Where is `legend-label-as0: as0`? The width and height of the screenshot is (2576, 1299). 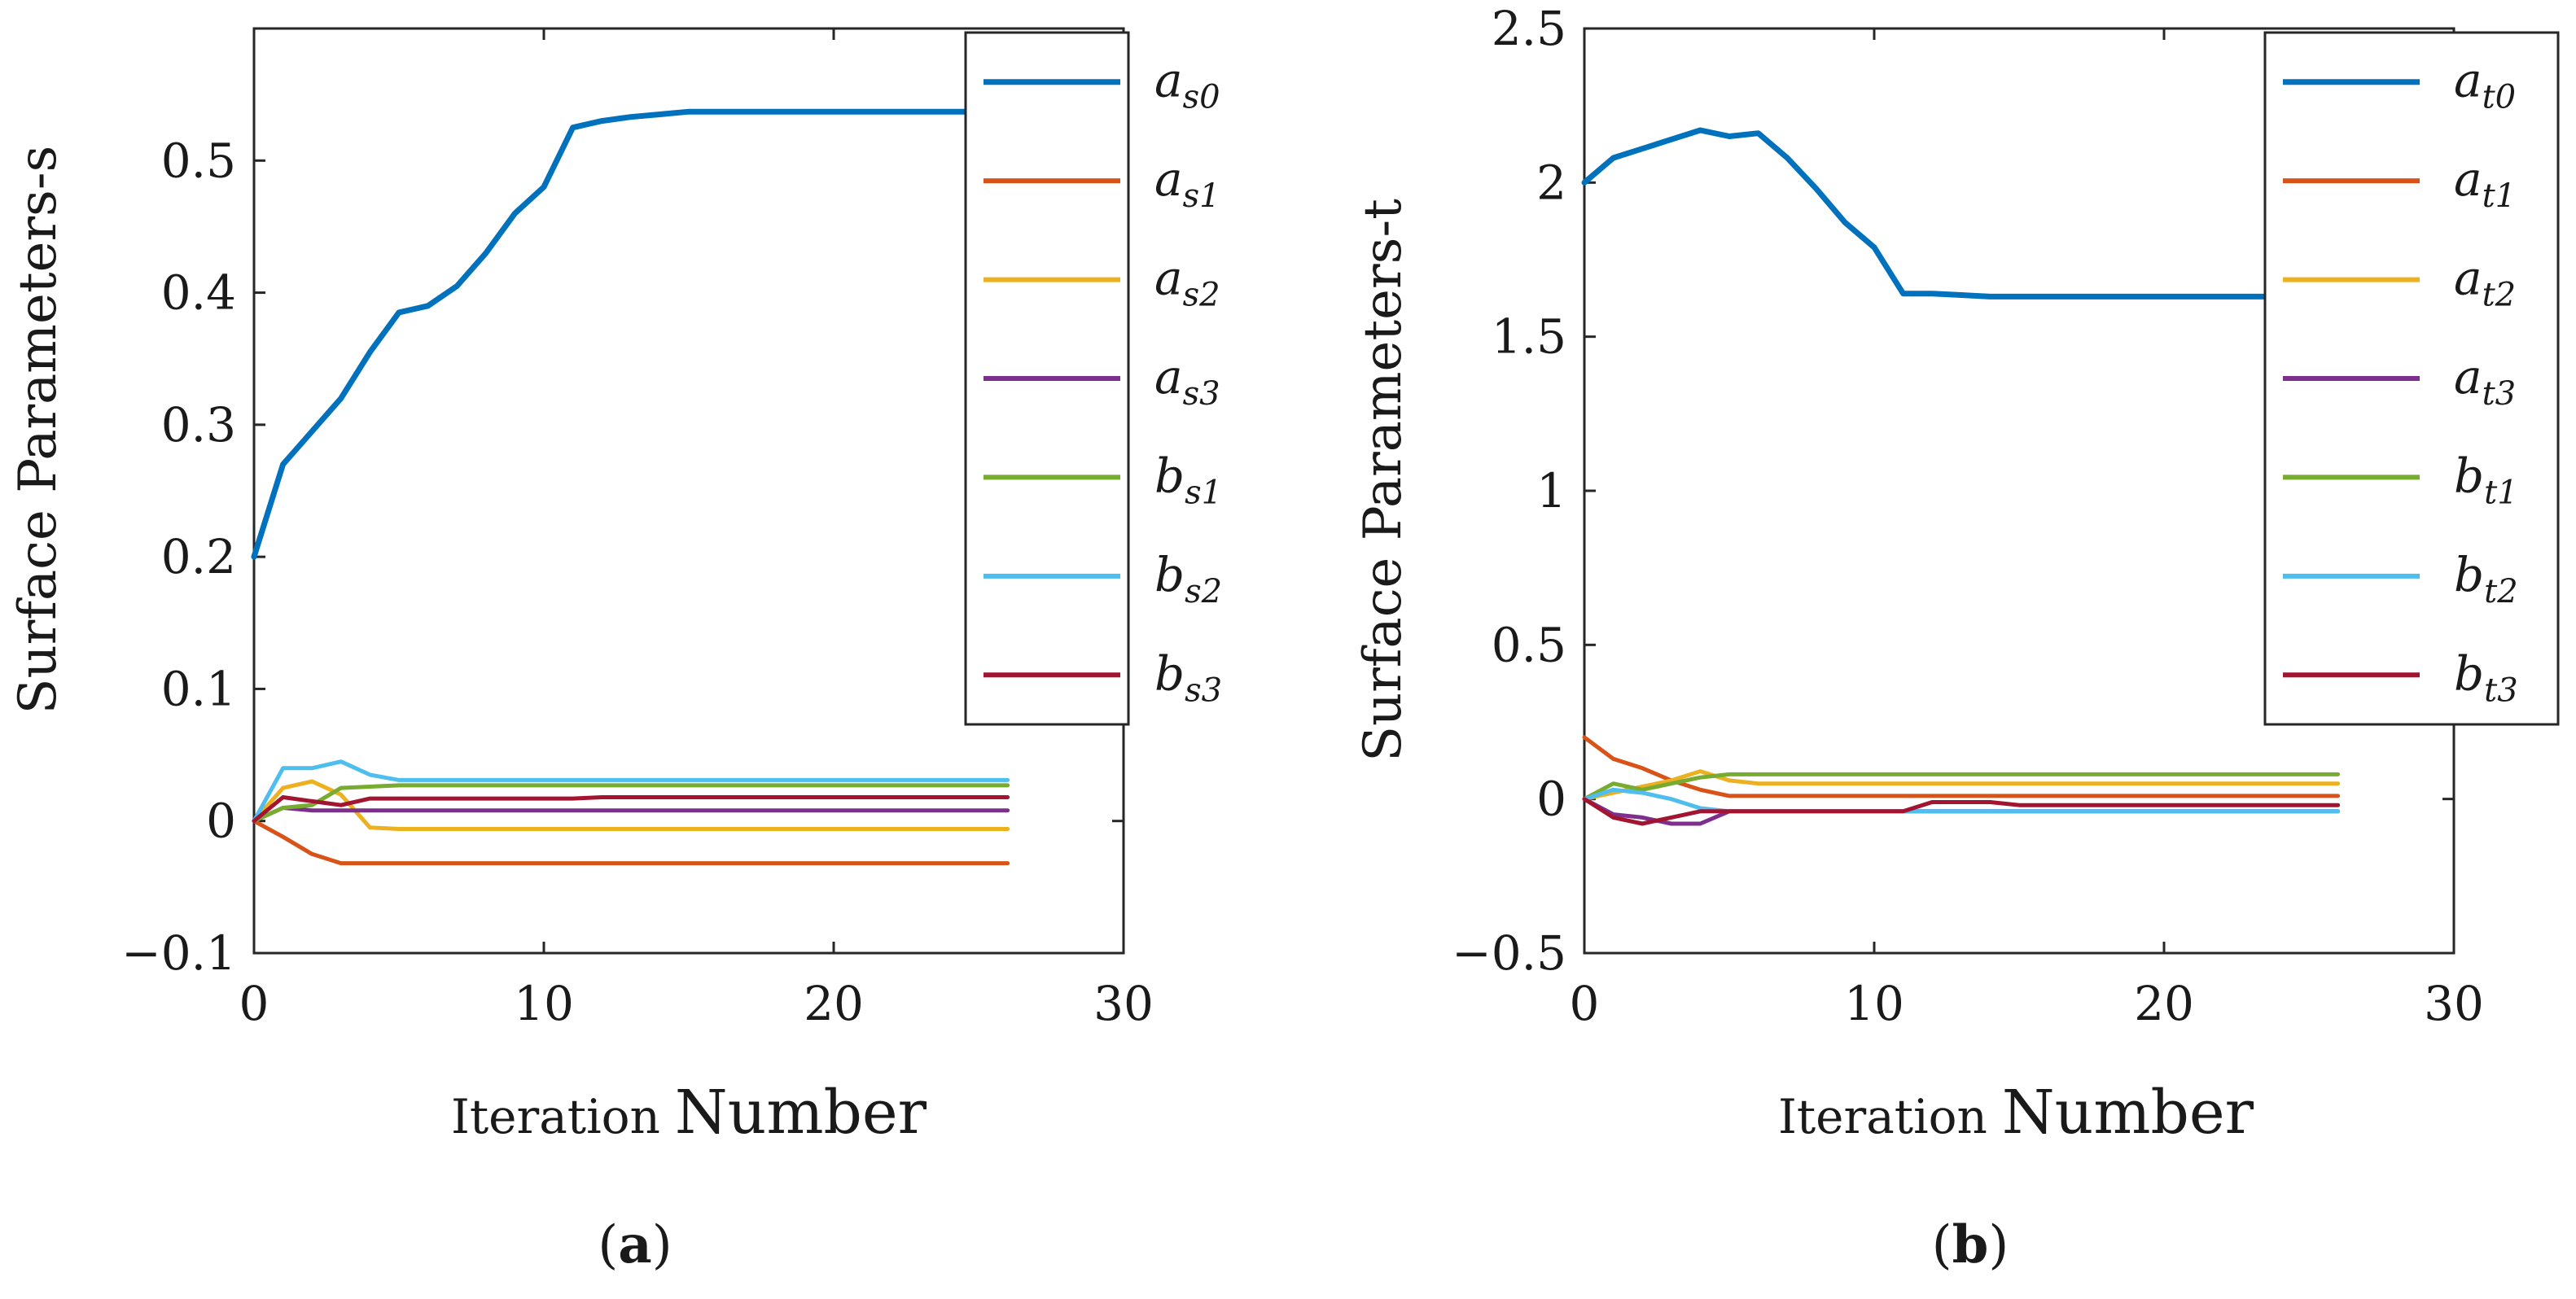
legend-label-as0: as0 is located at coordinates (1187, 84).